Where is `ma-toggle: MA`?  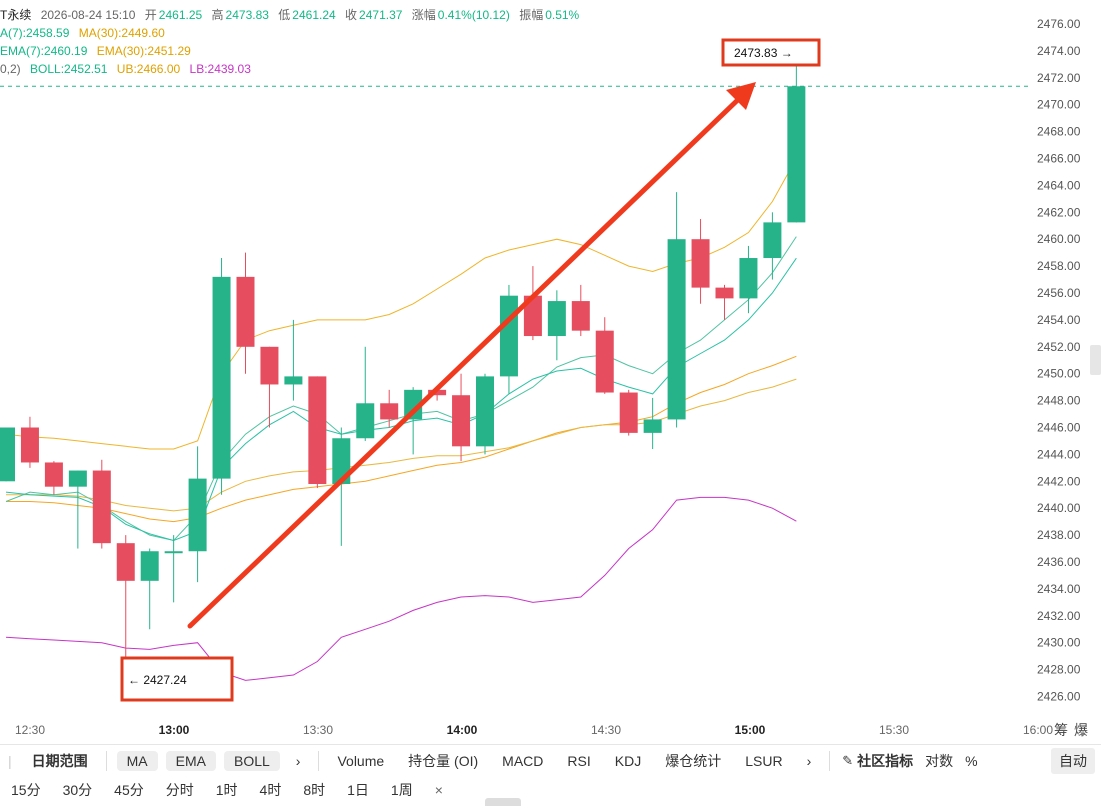 ma-toggle: MA is located at coordinates (137, 761).